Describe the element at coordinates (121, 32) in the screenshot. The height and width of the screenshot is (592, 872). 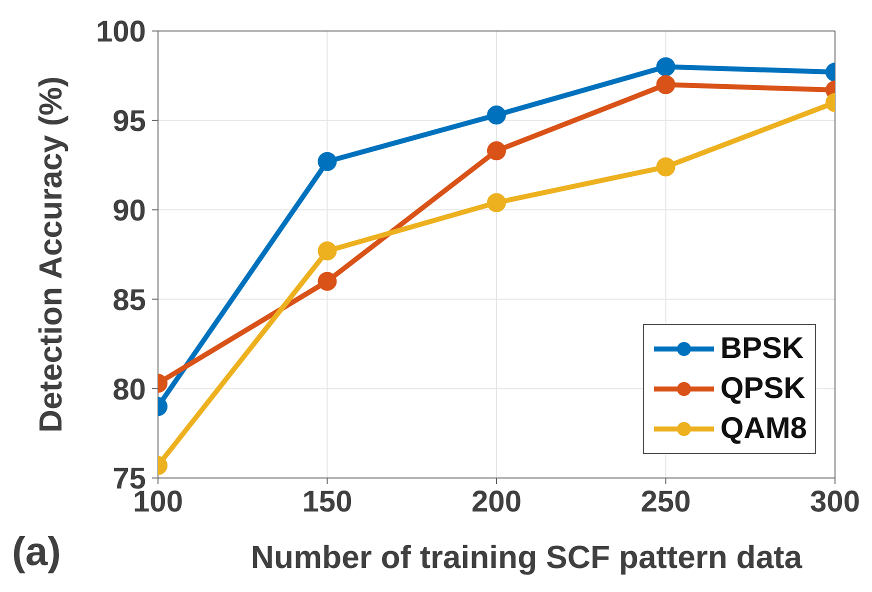
I see `y-tick-label: 100` at that location.